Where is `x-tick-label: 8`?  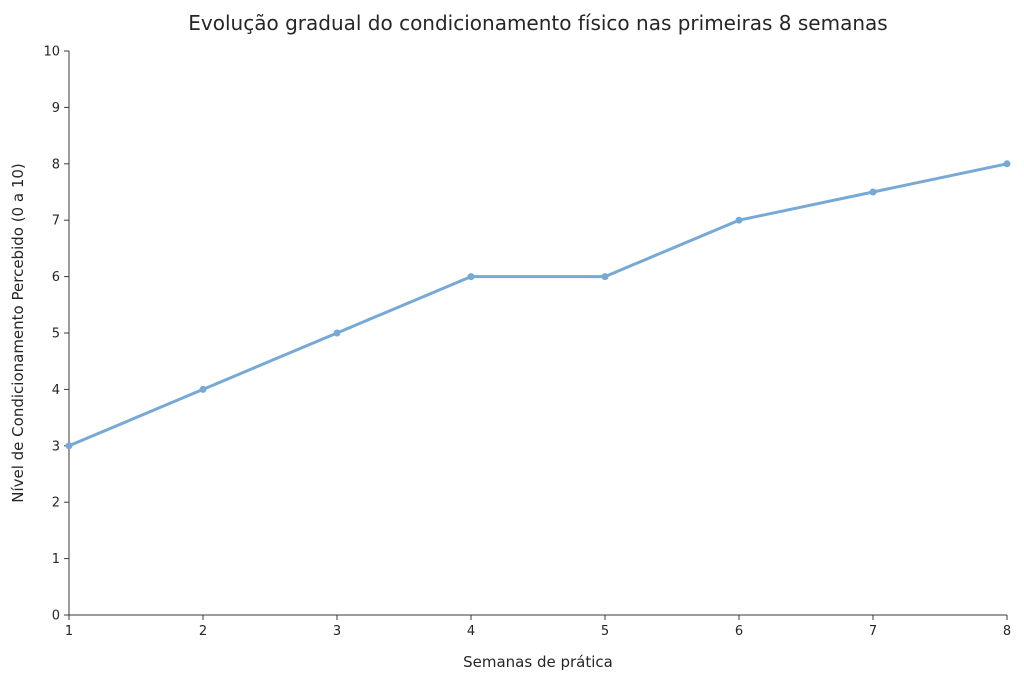
x-tick-label: 8 is located at coordinates (1007, 631).